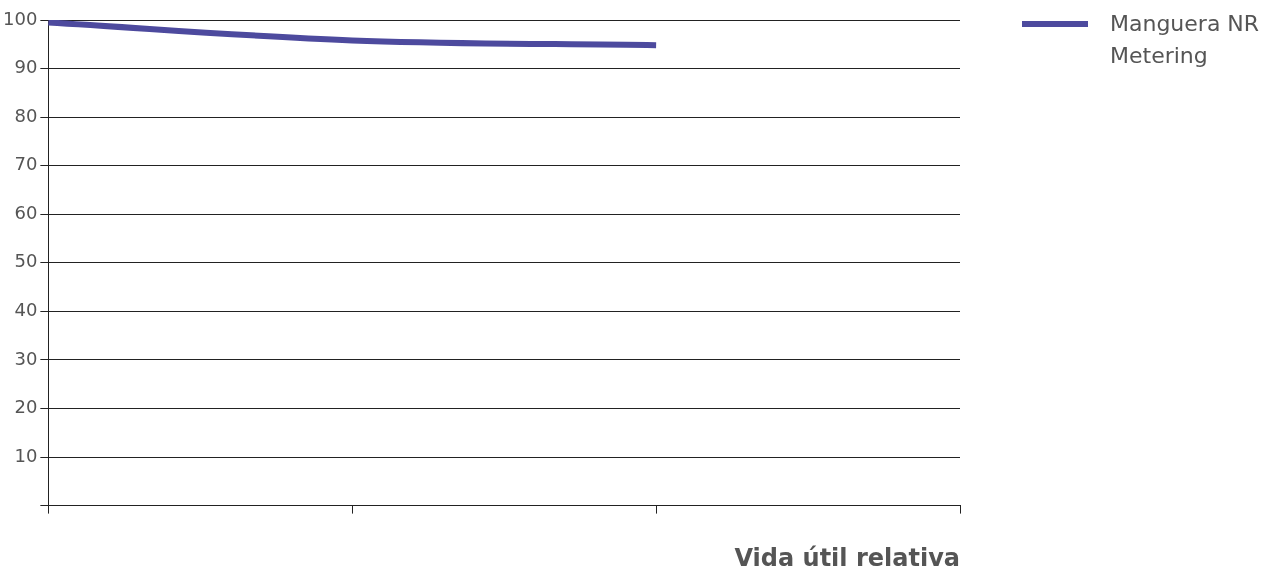 This screenshot has height=578, width=1282. I want to click on y-tick-label: 30, so click(26, 358).